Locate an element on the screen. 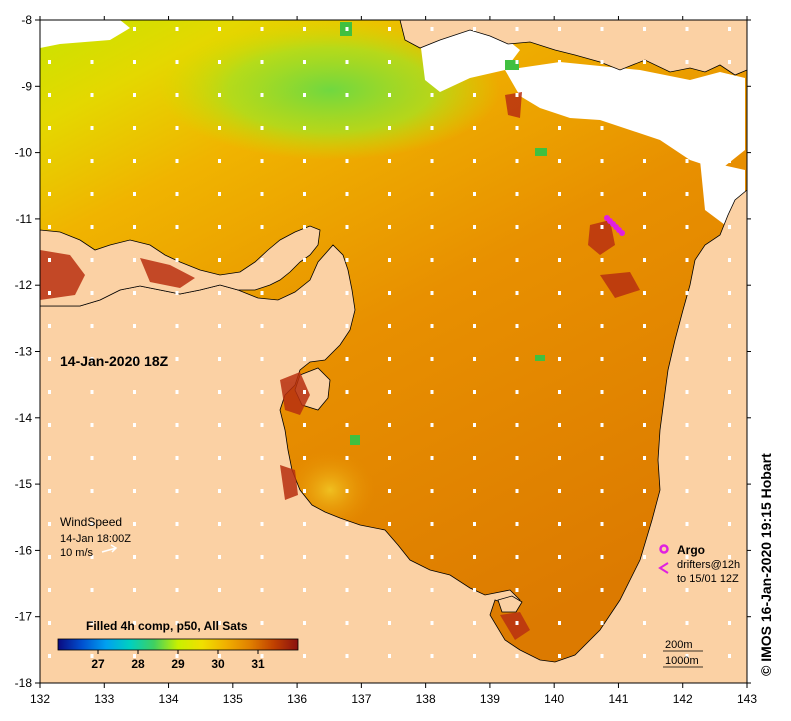 The width and height of the screenshot is (791, 721). colorbar-tick-label: 30 is located at coordinates (218, 664).